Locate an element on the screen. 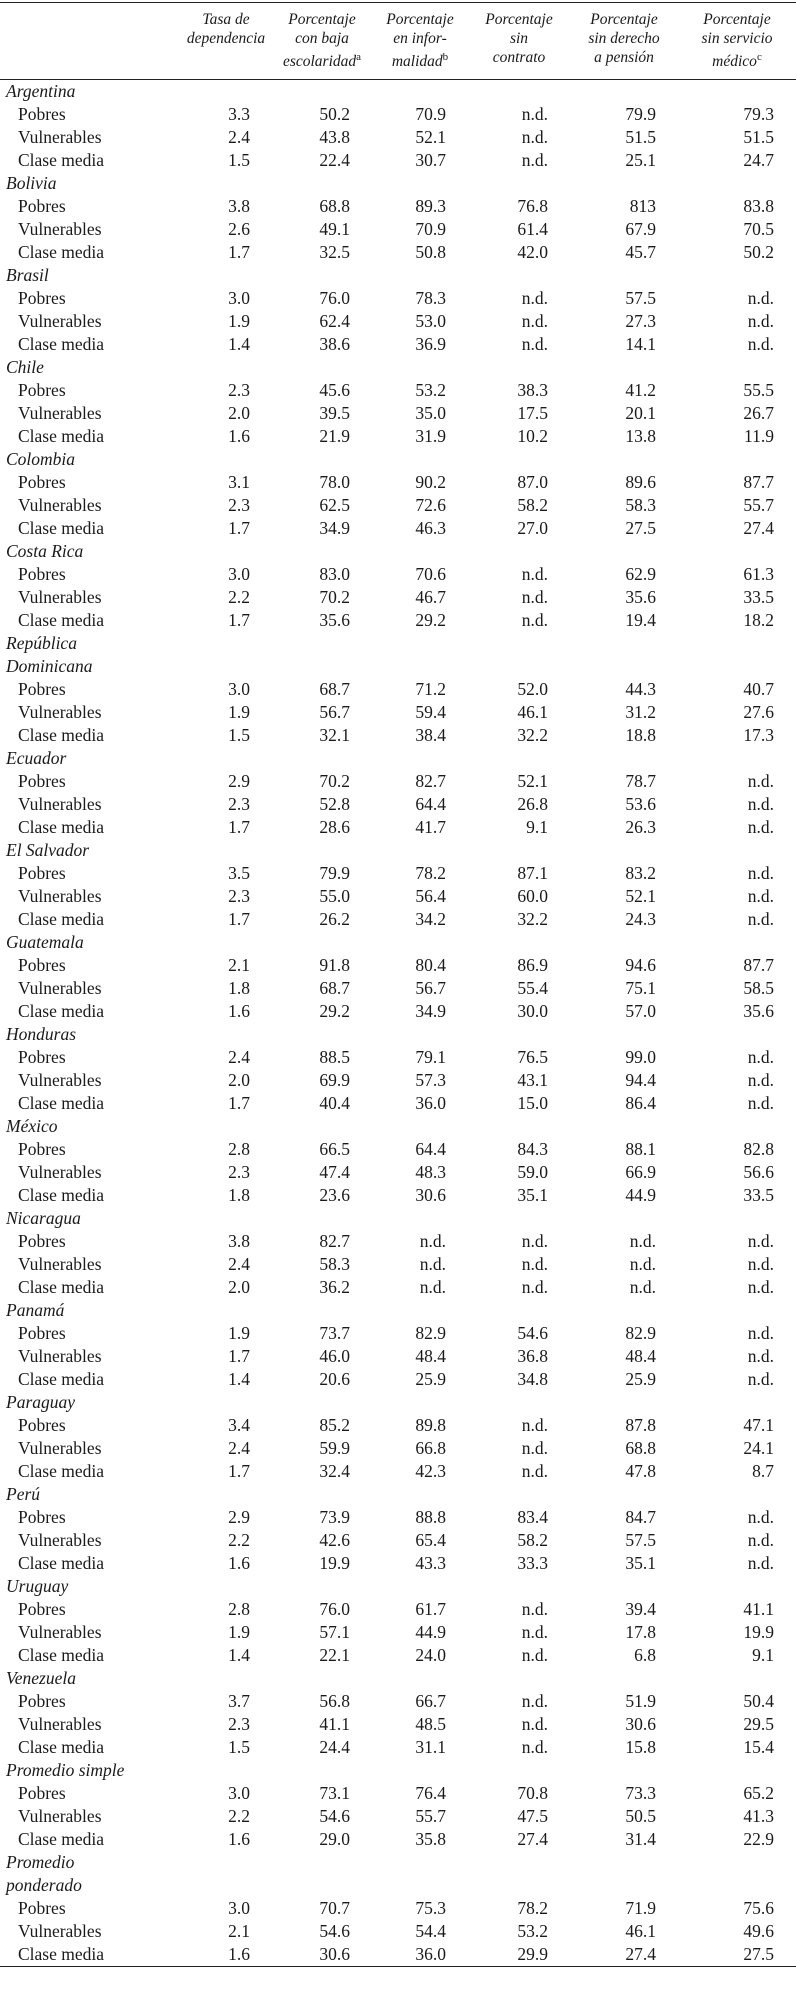  table-row: Vulnerables 2.3 55.0 56.4 60.0 52.1 n.d. is located at coordinates (398, 896).